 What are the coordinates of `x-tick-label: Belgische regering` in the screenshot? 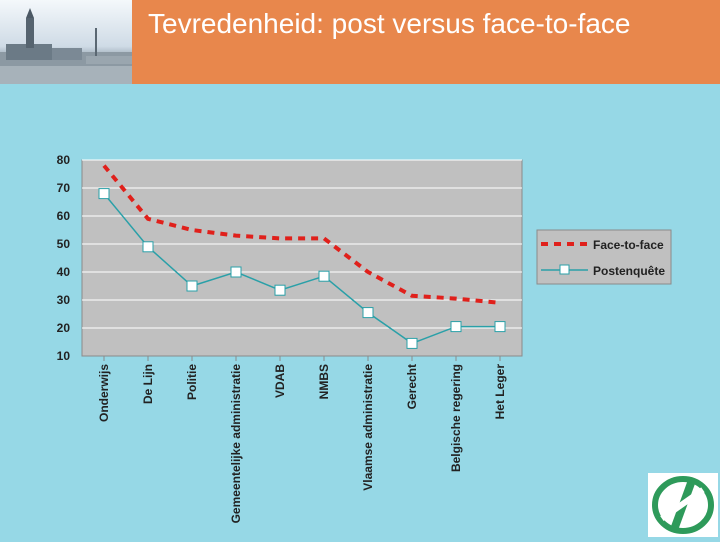 It's located at (456, 418).